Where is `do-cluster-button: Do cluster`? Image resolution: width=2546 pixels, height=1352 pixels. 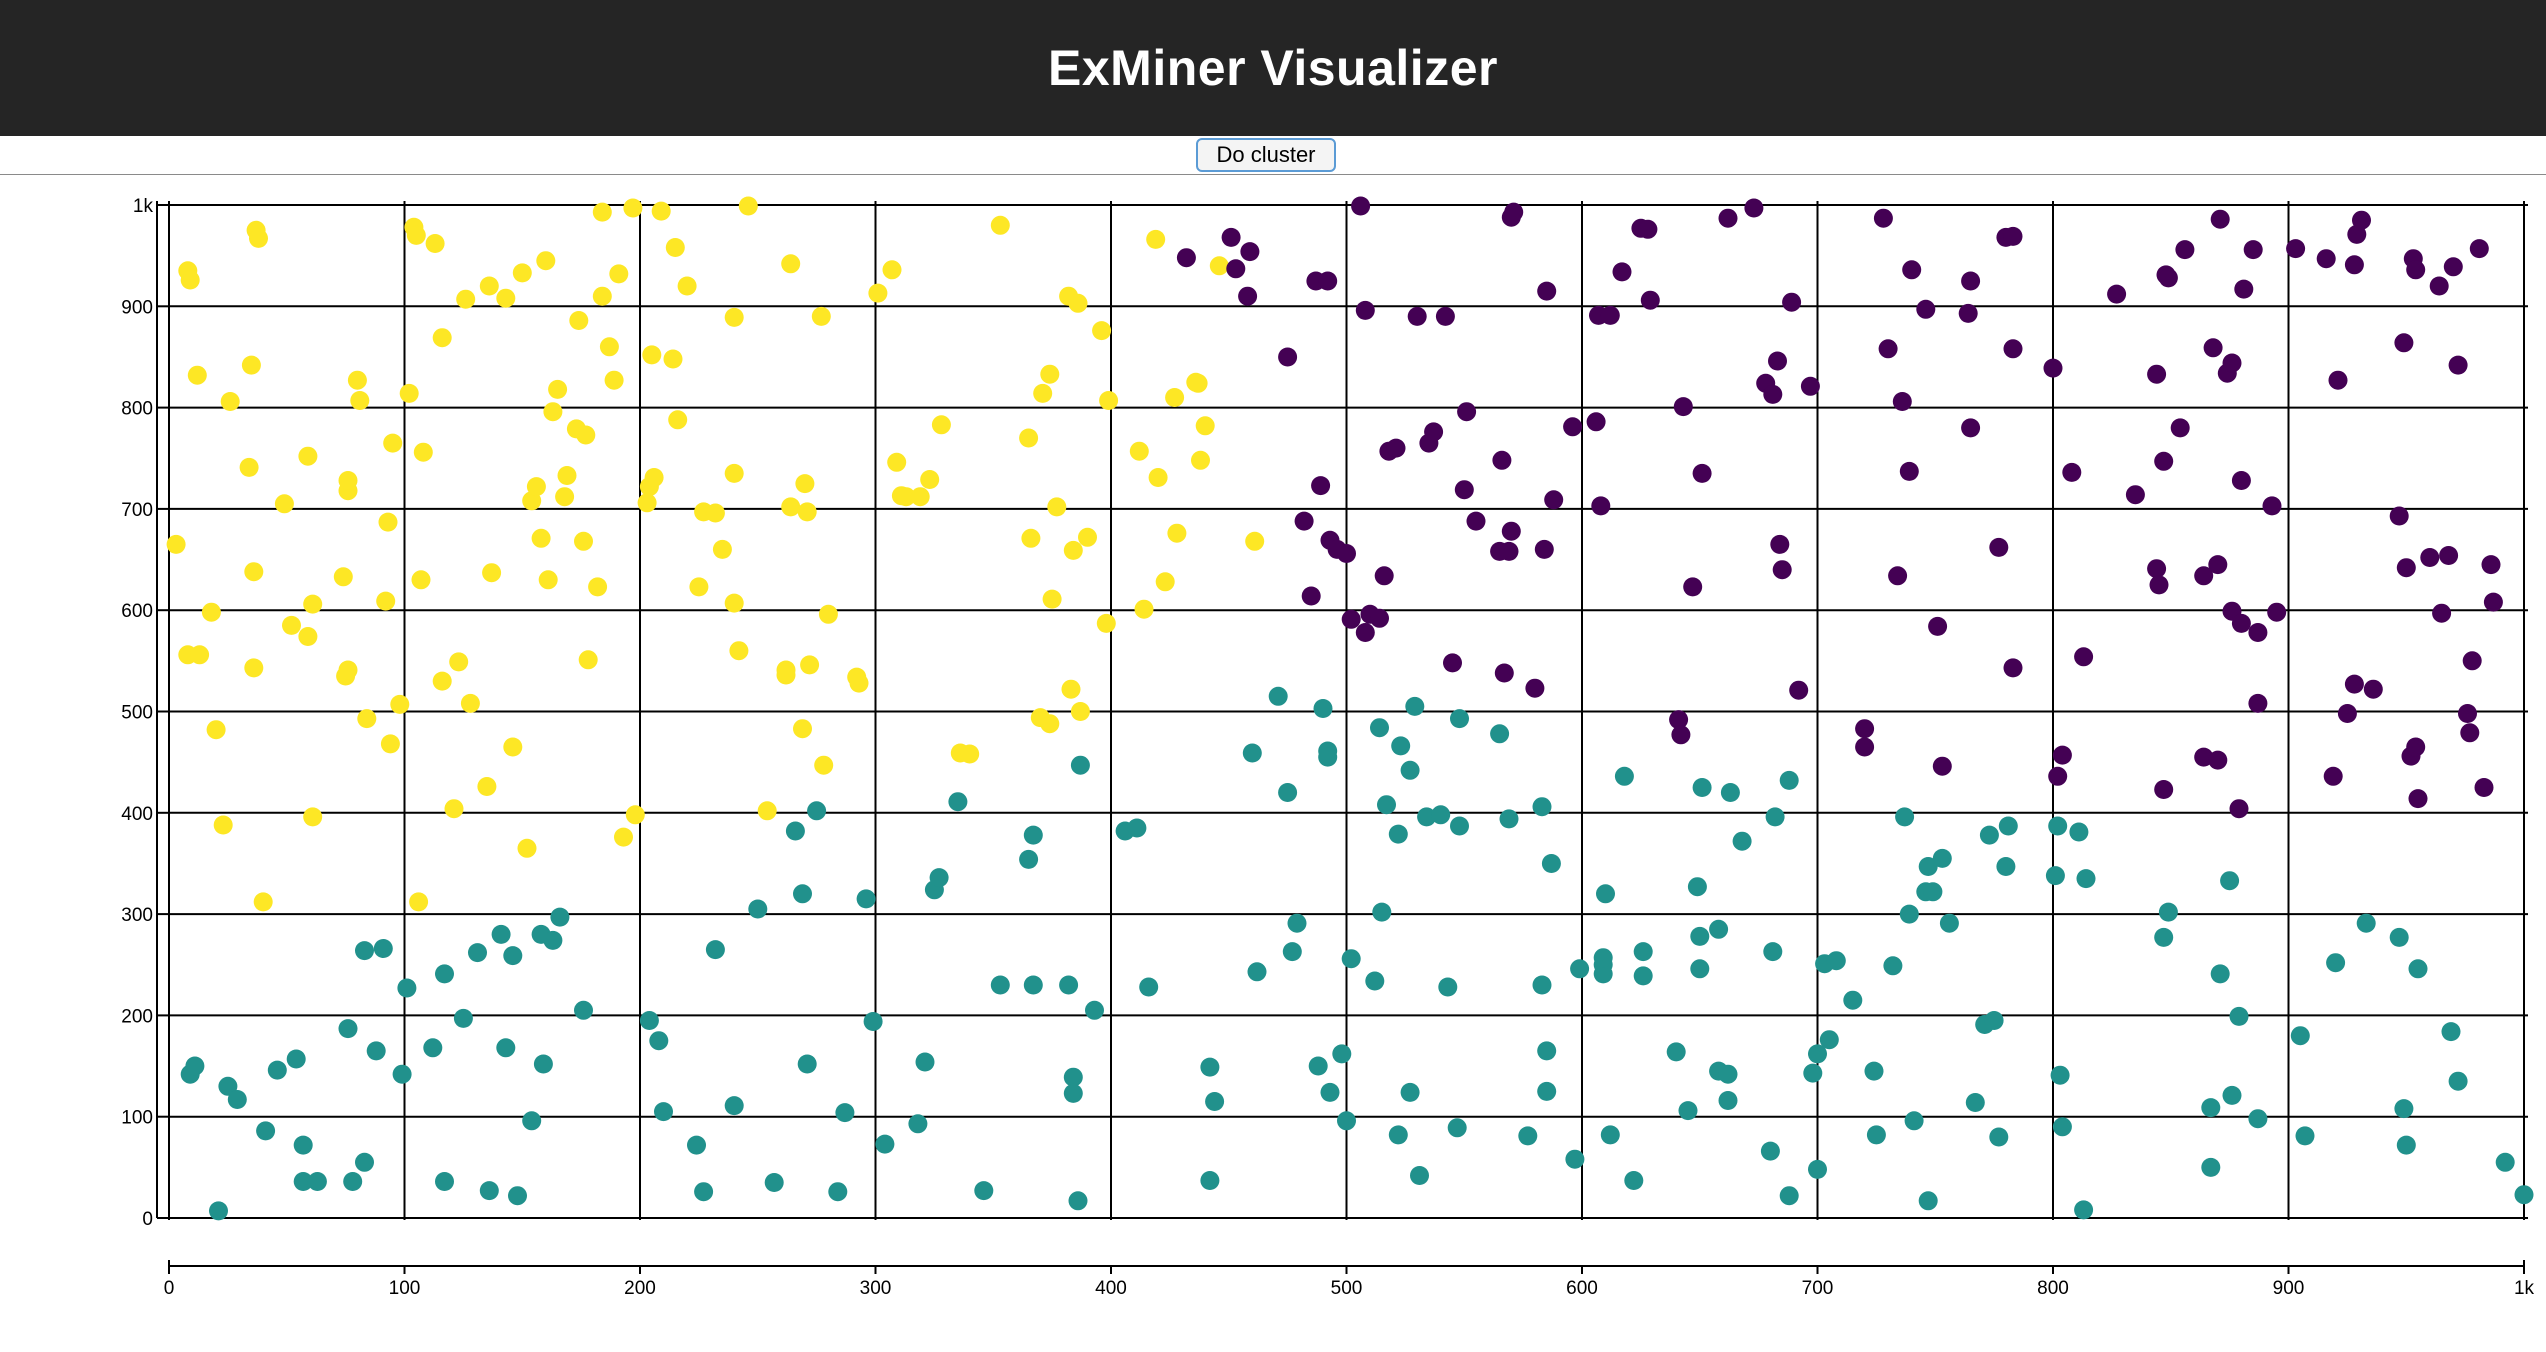 do-cluster-button: Do cluster is located at coordinates (1266, 155).